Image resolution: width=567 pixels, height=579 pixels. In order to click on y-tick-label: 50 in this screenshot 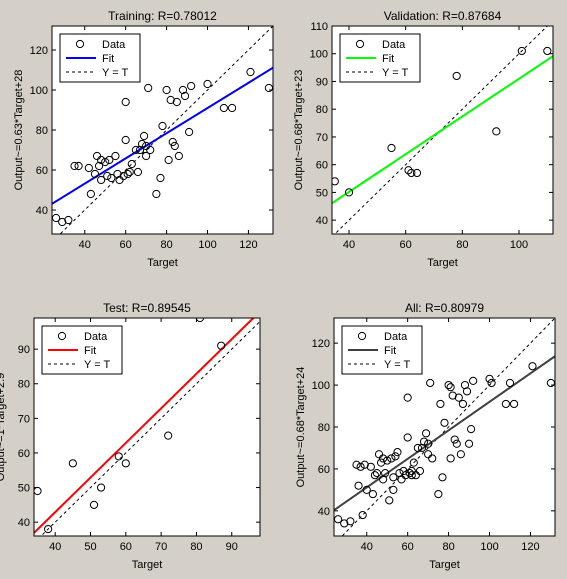, I will do `click(24, 489)`.